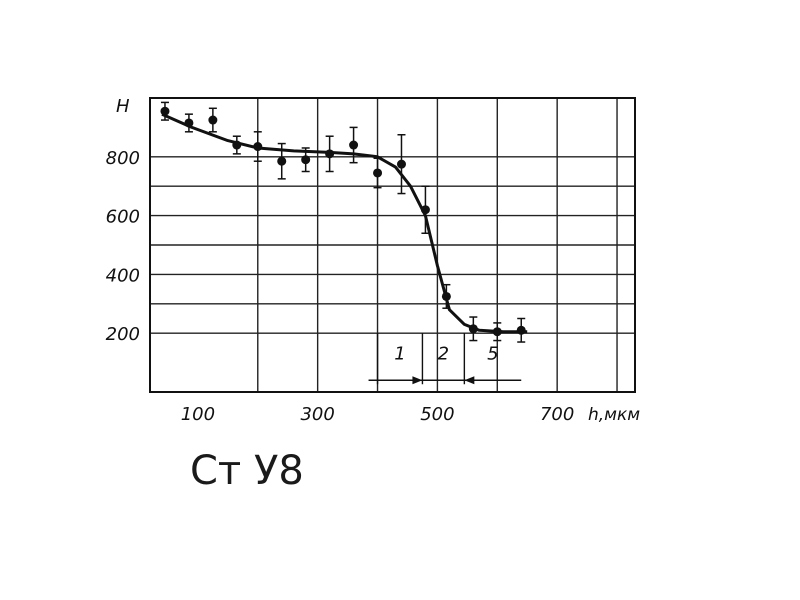 The width and height of the screenshot is (800, 600). I want to click on zone-label: 5, so click(492, 354).